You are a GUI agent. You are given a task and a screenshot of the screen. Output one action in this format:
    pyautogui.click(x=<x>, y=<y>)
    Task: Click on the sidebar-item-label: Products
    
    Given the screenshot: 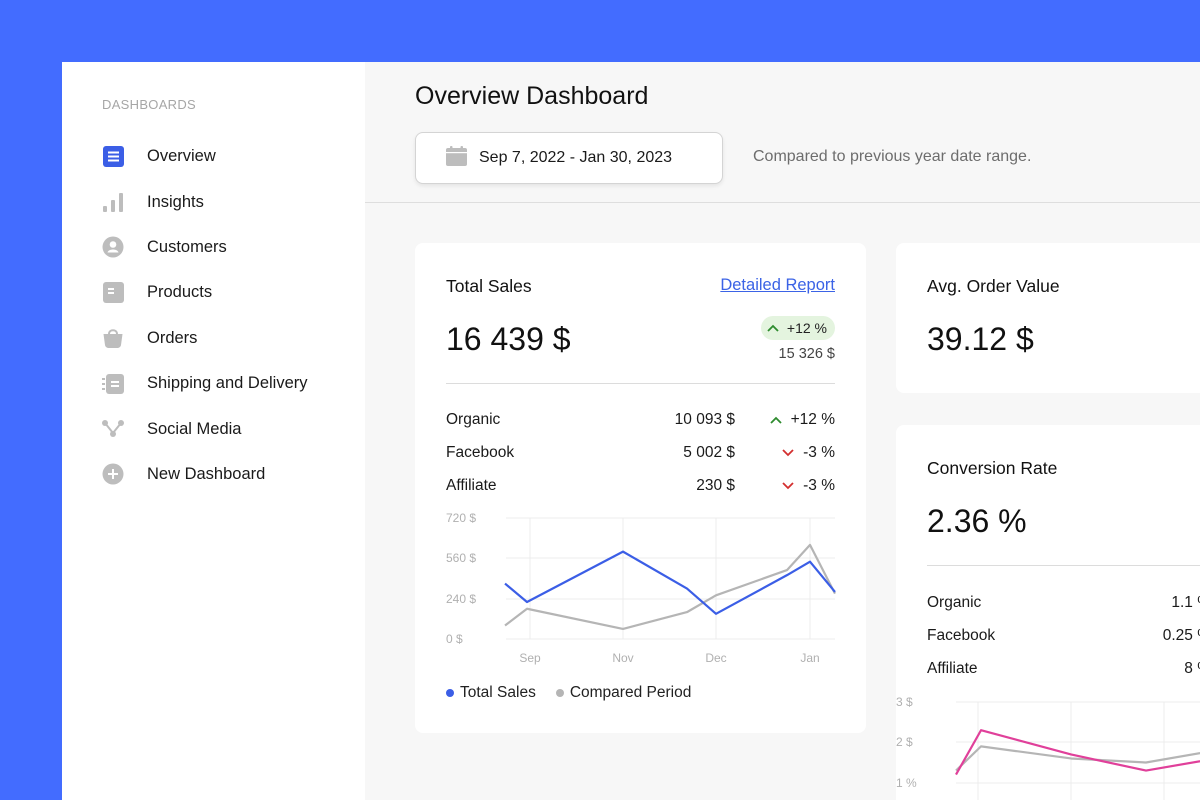 What is the action you would take?
    pyautogui.click(x=180, y=292)
    